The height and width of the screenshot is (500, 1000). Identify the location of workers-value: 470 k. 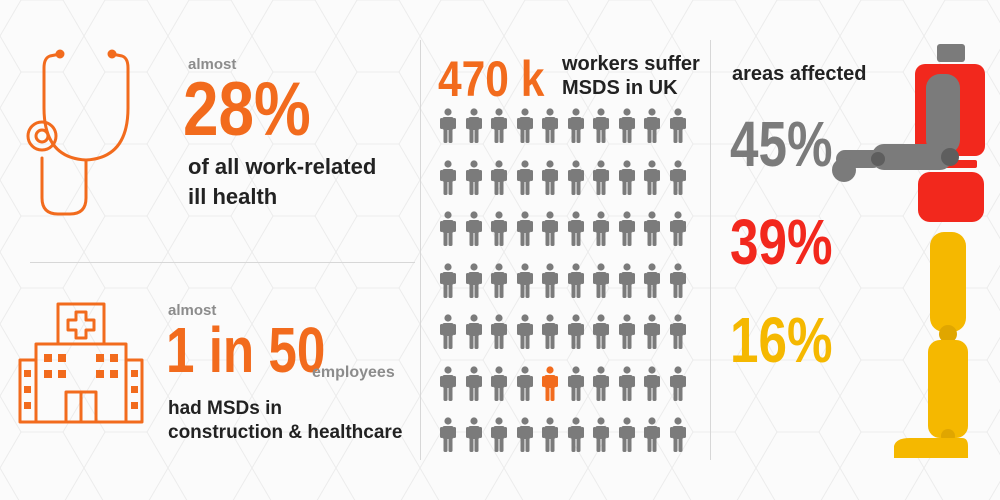
(491, 79).